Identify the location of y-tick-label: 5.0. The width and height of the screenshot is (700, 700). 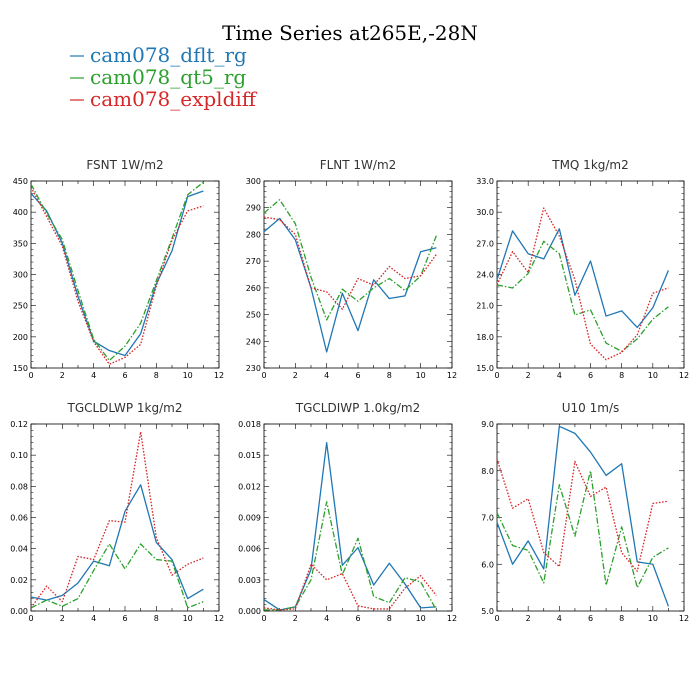
(487, 611).